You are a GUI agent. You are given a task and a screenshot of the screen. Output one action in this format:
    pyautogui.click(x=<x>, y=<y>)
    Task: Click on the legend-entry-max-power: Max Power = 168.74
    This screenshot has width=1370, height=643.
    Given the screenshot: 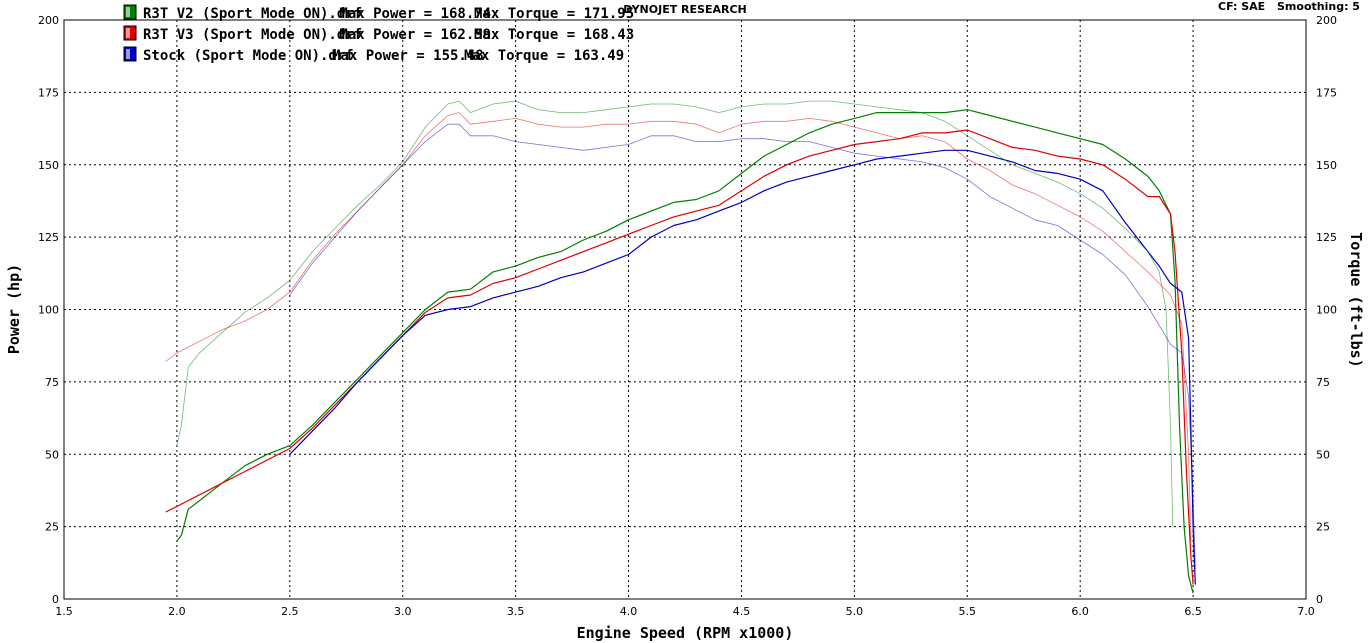 What is the action you would take?
    pyautogui.click(x=415, y=14)
    